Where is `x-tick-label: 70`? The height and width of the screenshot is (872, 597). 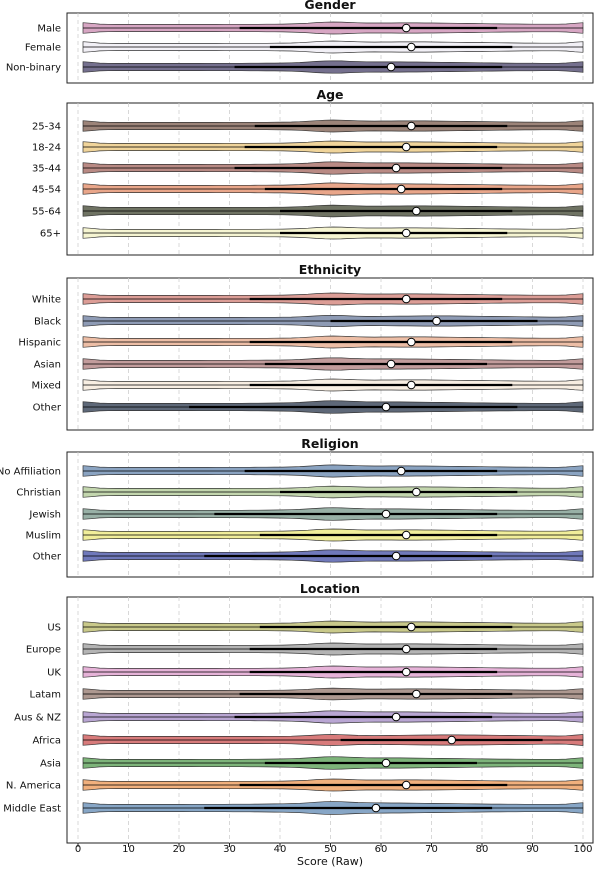 x-tick-label: 70 is located at coordinates (431, 849).